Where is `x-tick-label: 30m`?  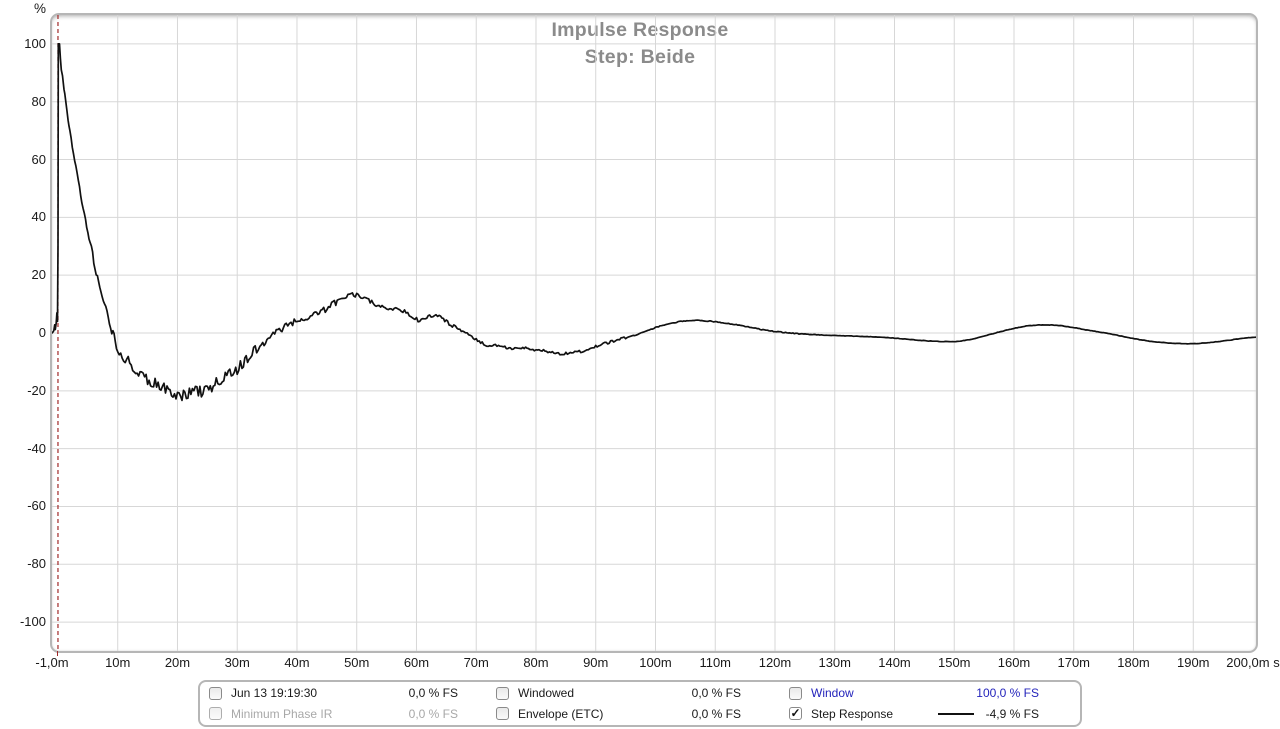 x-tick-label: 30m is located at coordinates (237, 662).